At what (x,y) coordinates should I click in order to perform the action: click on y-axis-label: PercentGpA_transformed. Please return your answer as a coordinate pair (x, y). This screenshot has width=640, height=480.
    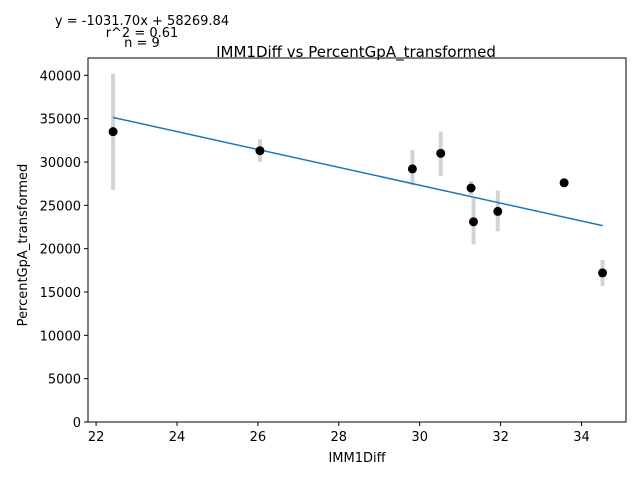
    Looking at the image, I should click on (23, 245).